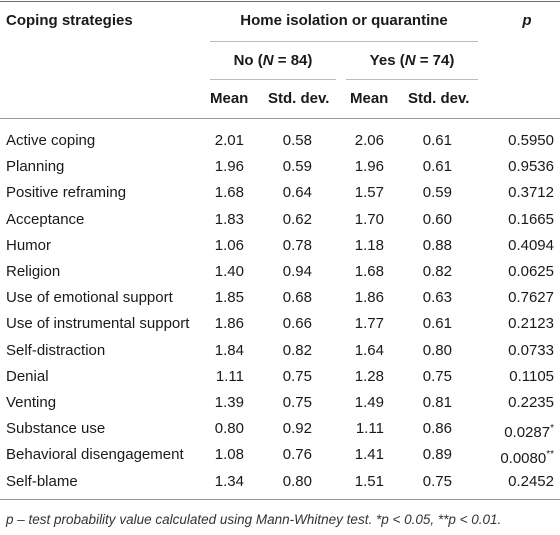  I want to click on cell-strategy: Use of emotional support, so click(89, 298).